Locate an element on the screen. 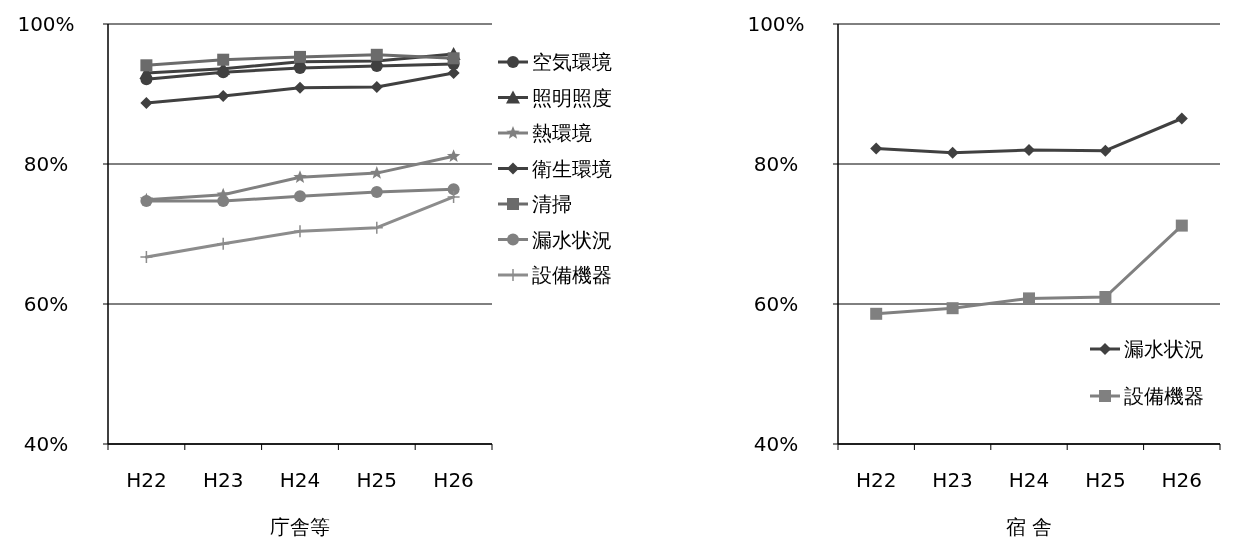 The height and width of the screenshot is (540, 1236). legend-label: 照明照度 is located at coordinates (572, 97).